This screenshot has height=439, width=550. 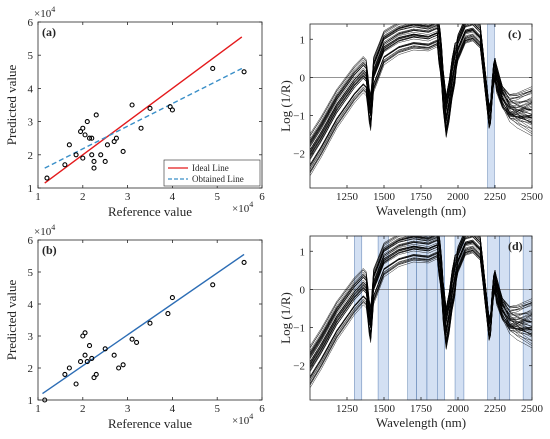 I want to click on x-tick-label: 2, so click(x=83, y=197).